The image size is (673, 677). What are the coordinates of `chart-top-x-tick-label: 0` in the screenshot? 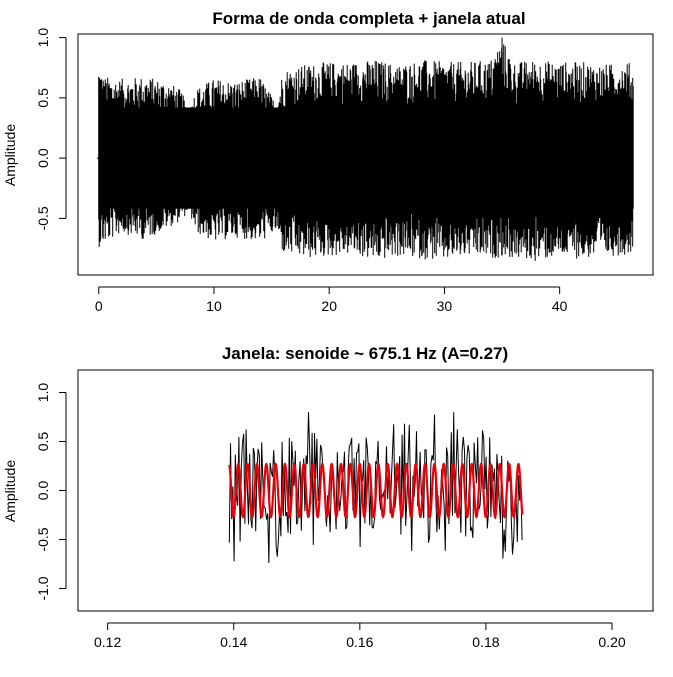 It's located at (99, 306).